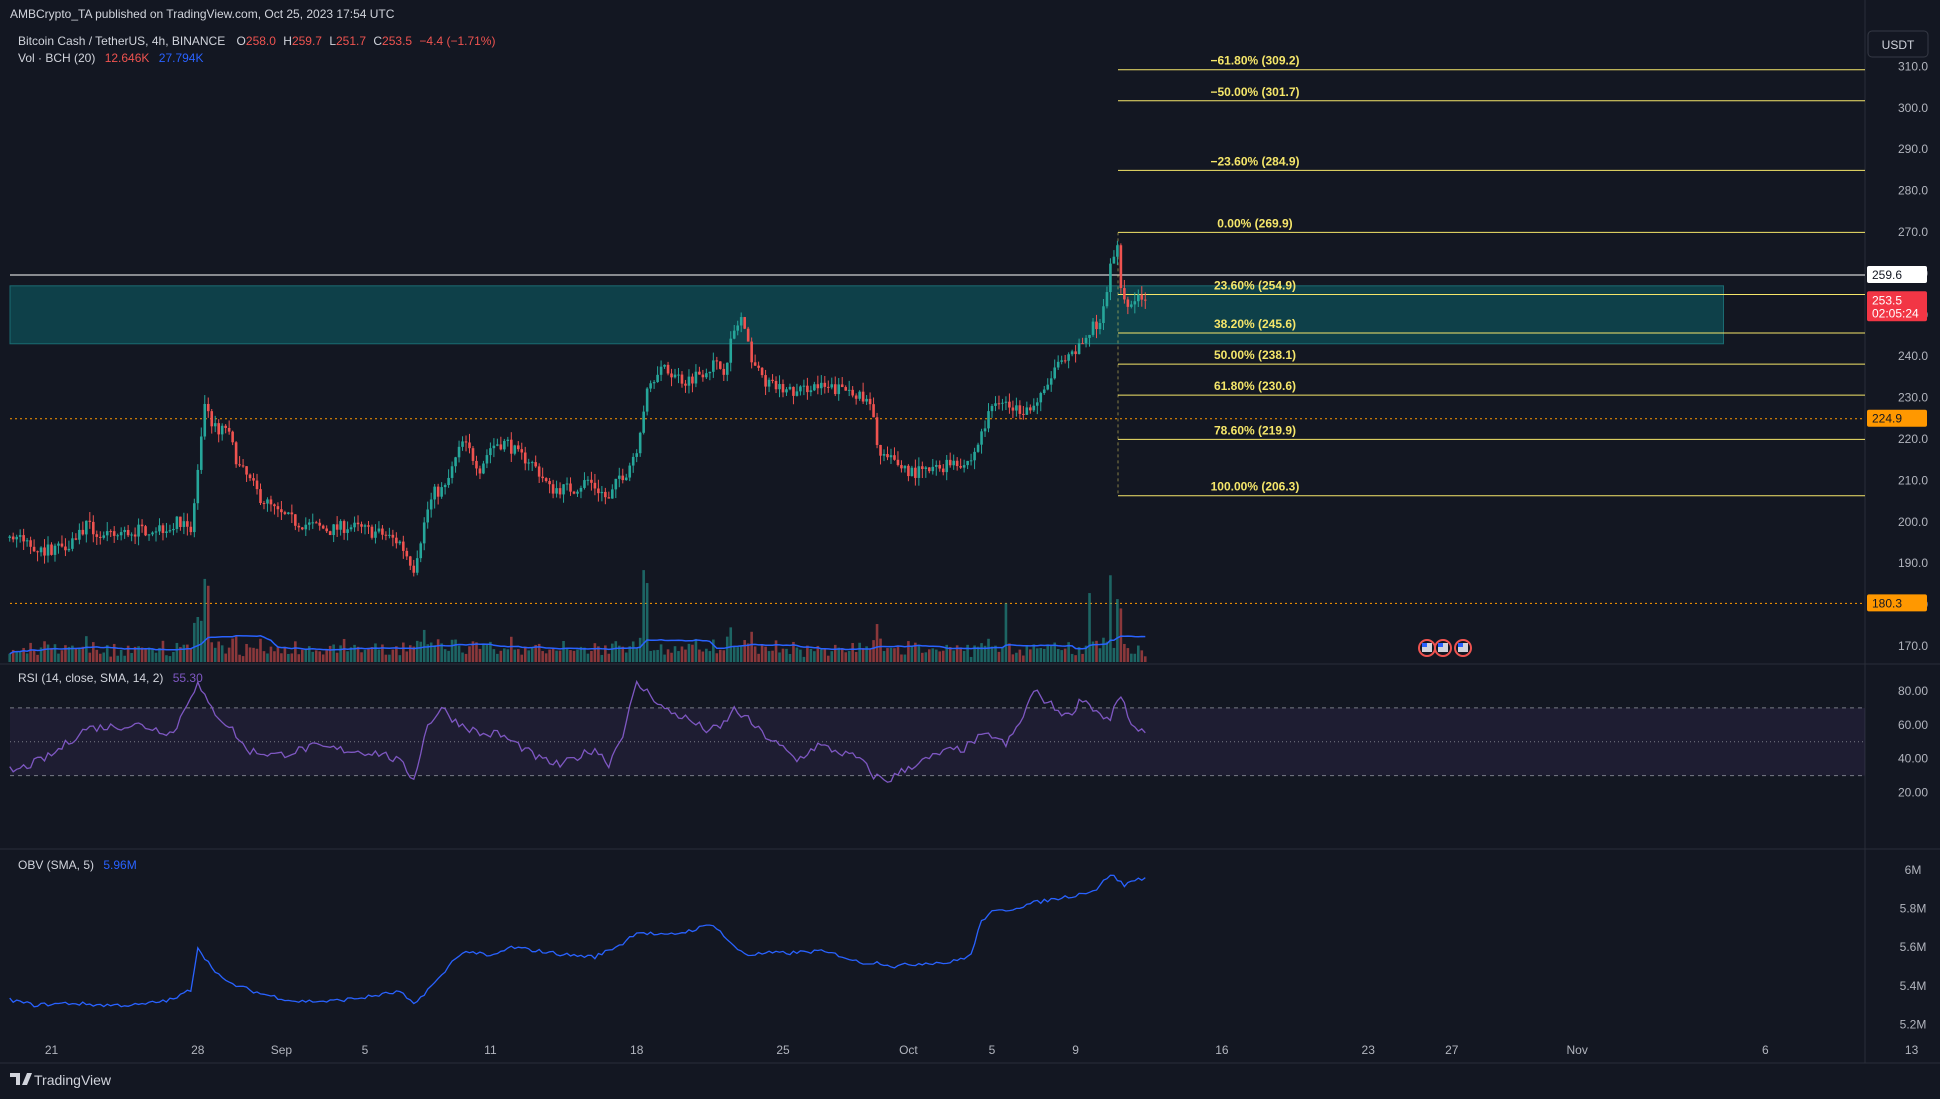 This screenshot has width=1940, height=1099. I want to click on obv-legend: OBV (SMA, 5) 5.96M, so click(77, 865).